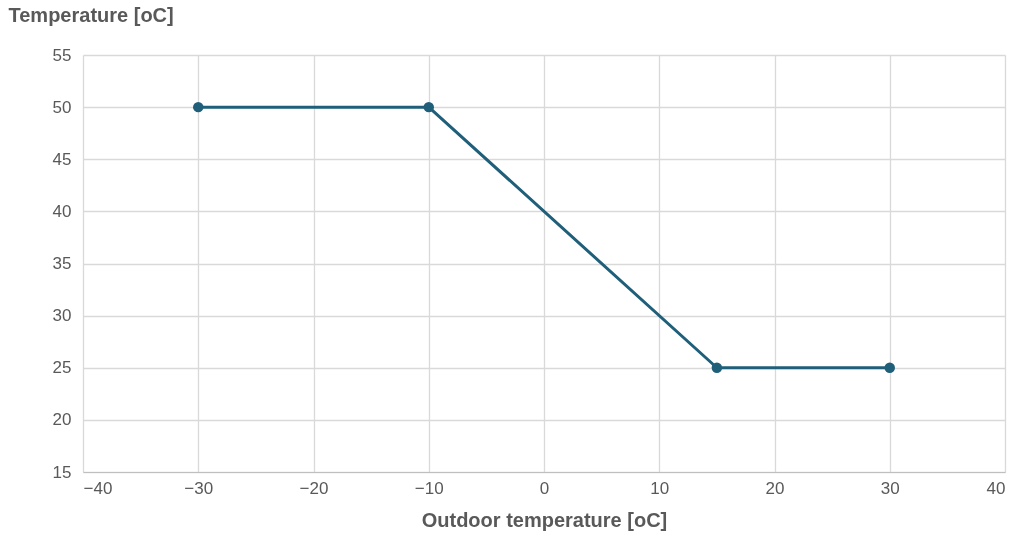 The height and width of the screenshot is (550, 1021). What do you see at coordinates (62, 55) in the screenshot?
I see `y-tick-label: 55` at bounding box center [62, 55].